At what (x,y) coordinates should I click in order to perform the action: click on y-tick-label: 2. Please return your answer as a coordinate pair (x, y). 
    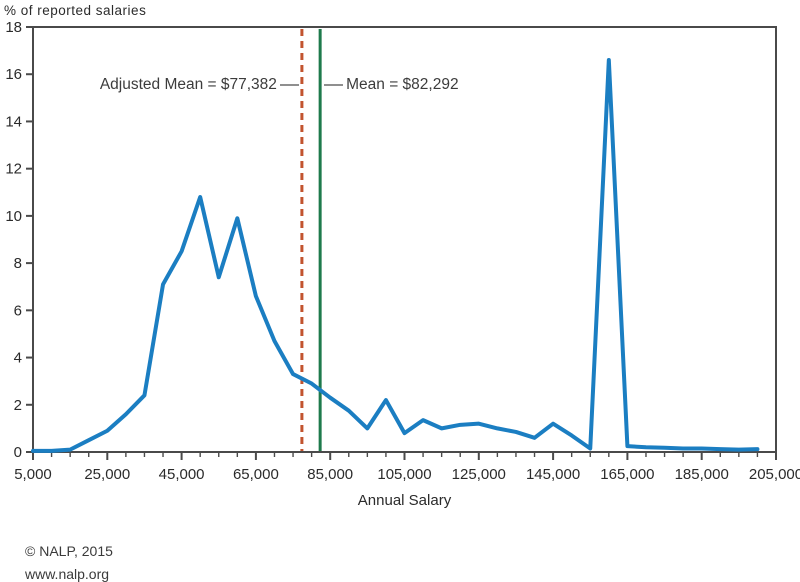
    Looking at the image, I should click on (18, 405).